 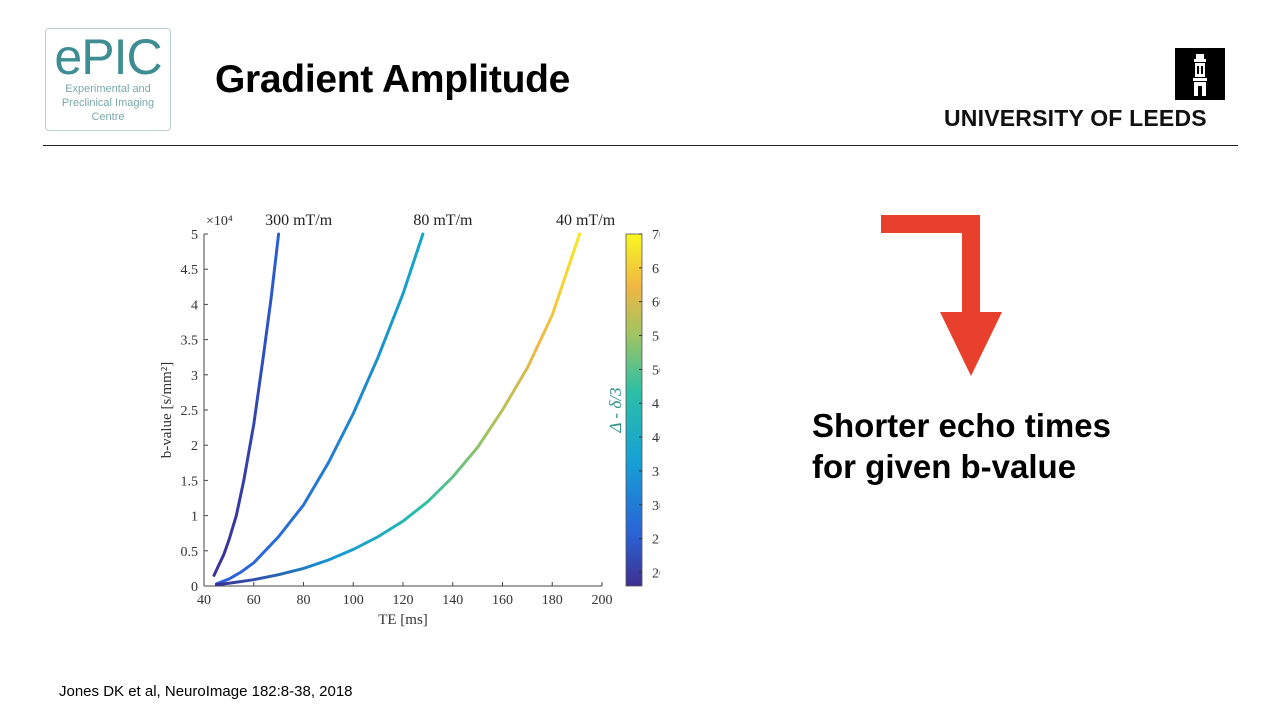 What do you see at coordinates (108, 117) in the screenshot?
I see `epic-logo-sub-3: Centre` at bounding box center [108, 117].